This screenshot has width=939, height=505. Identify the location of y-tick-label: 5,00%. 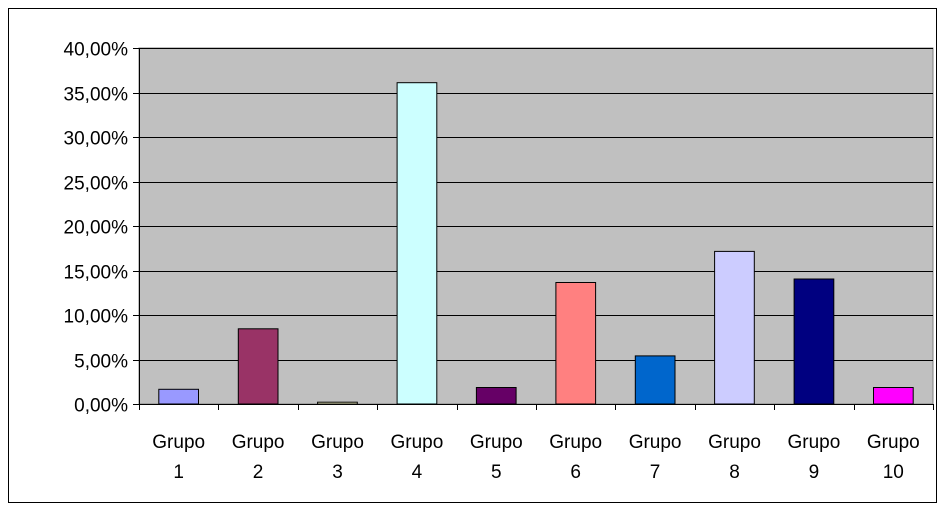
(101, 362).